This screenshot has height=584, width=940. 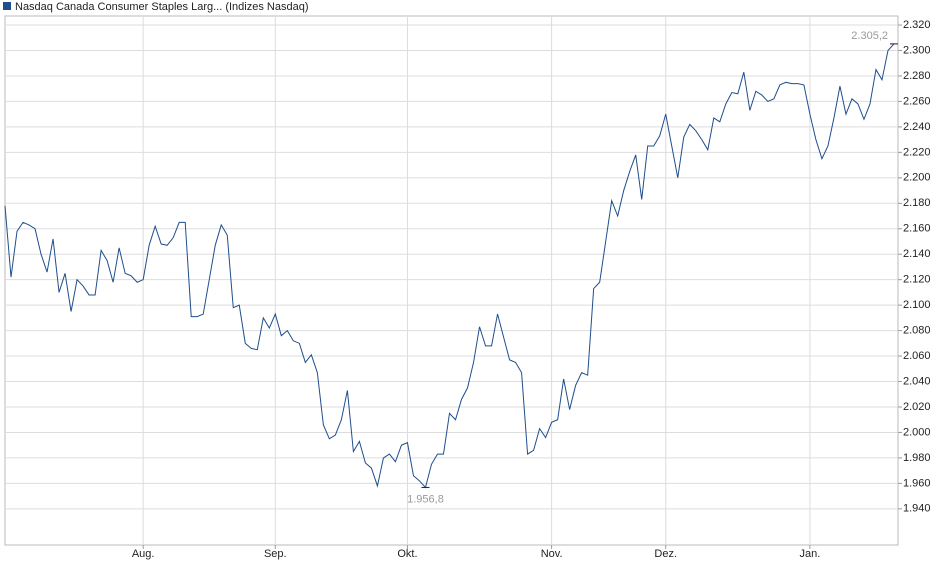 I want to click on y-tick-label: 1.960, so click(x=917, y=483).